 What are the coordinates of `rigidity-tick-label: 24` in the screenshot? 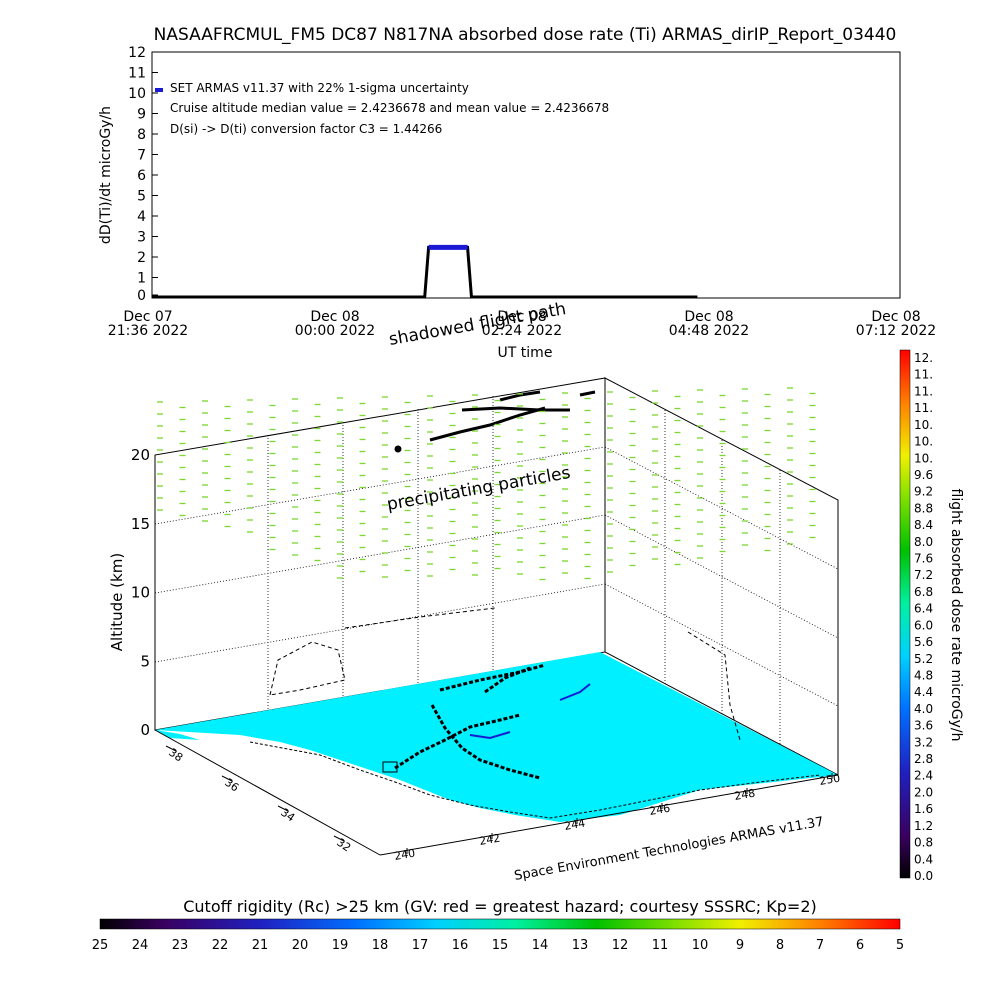 It's located at (140, 945).